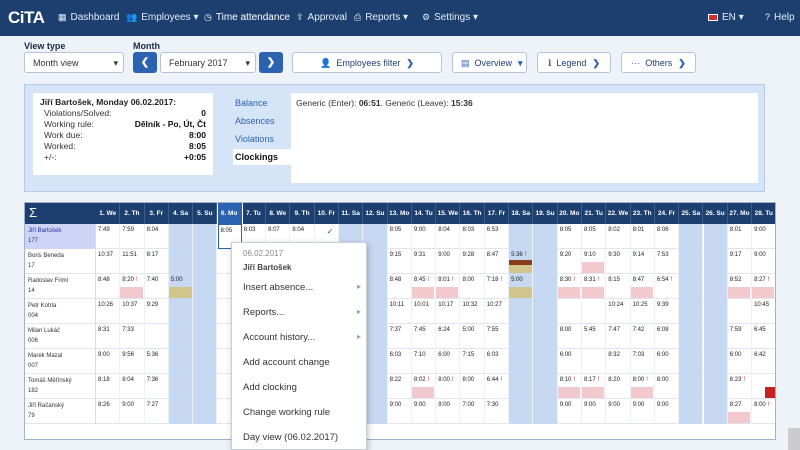 The image size is (800, 450). What do you see at coordinates (181, 213) in the screenshot?
I see `day-header: 4. Sa` at bounding box center [181, 213].